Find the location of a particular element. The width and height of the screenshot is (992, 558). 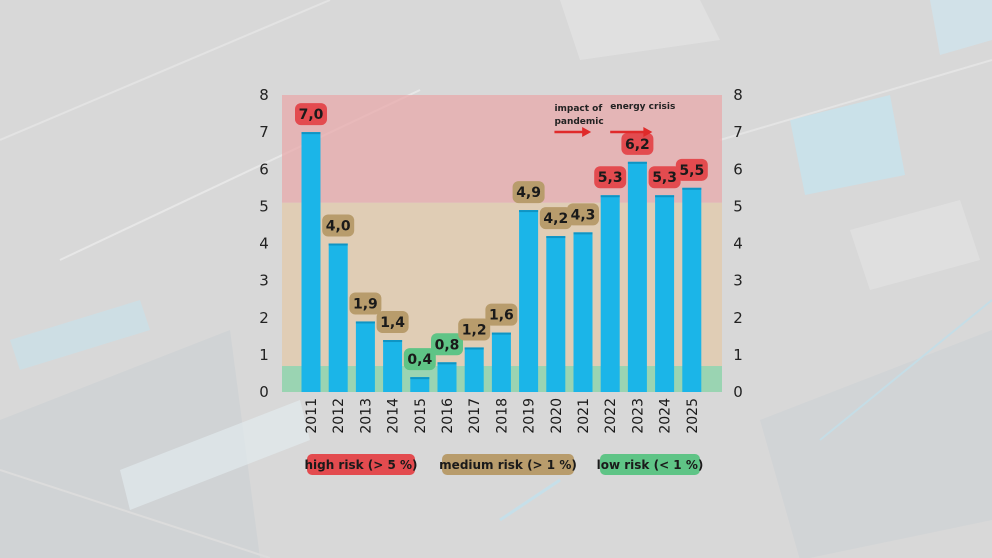

value-label: 1,2 is located at coordinates (474, 330).